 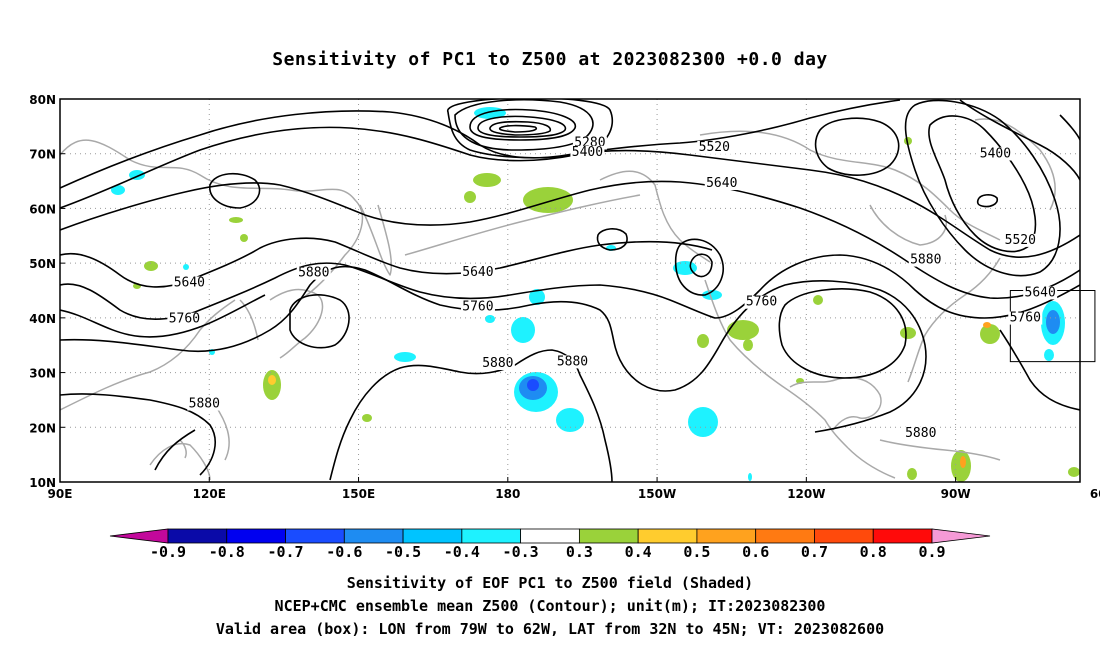 What do you see at coordinates (835, 403) in the screenshot?
I see `coastline-gulf-mexico` at bounding box center [835, 403].